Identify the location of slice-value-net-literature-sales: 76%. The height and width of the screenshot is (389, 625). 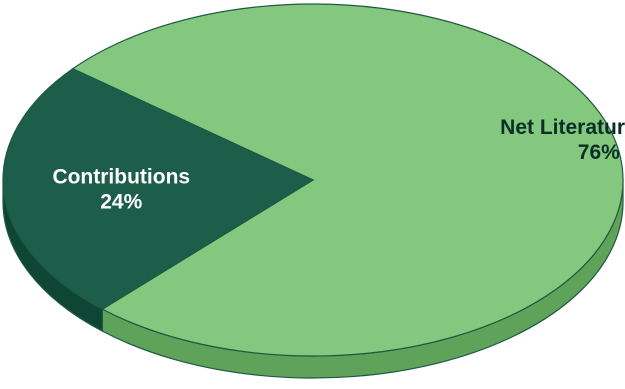
(599, 152).